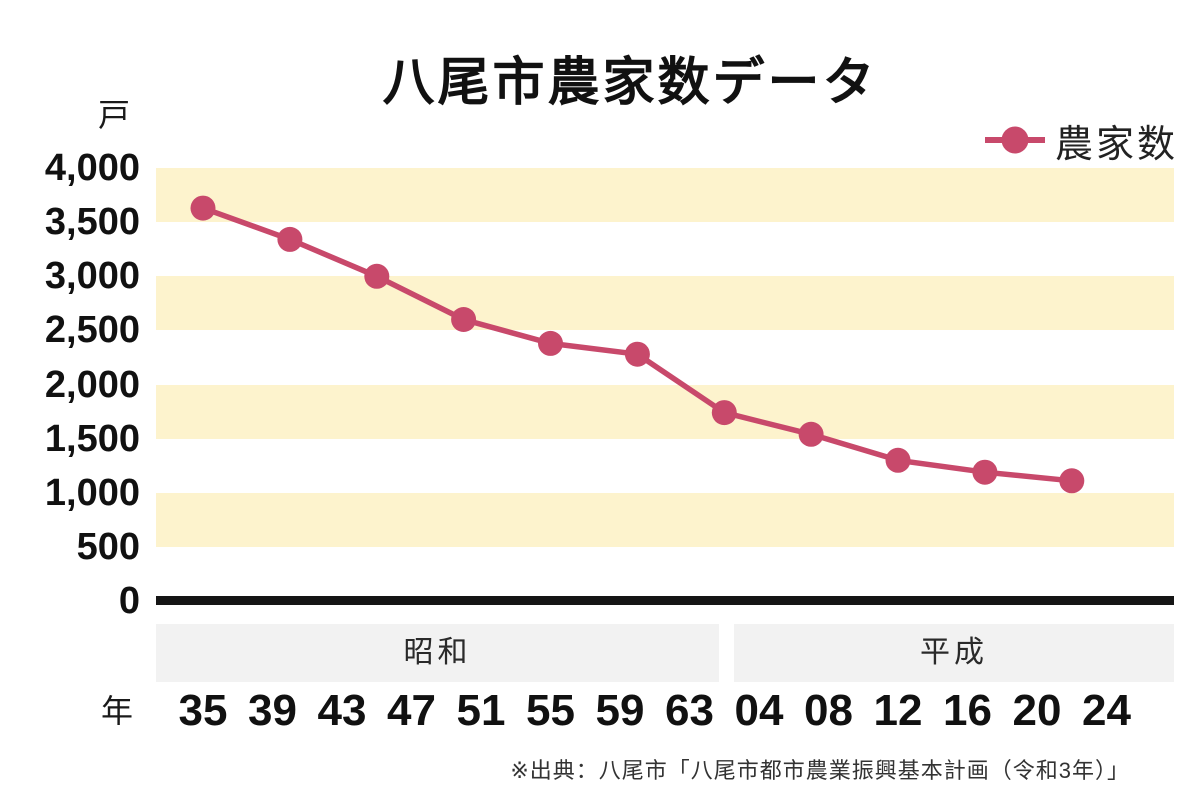  I want to click on x-tick-label: 43, so click(342, 710).